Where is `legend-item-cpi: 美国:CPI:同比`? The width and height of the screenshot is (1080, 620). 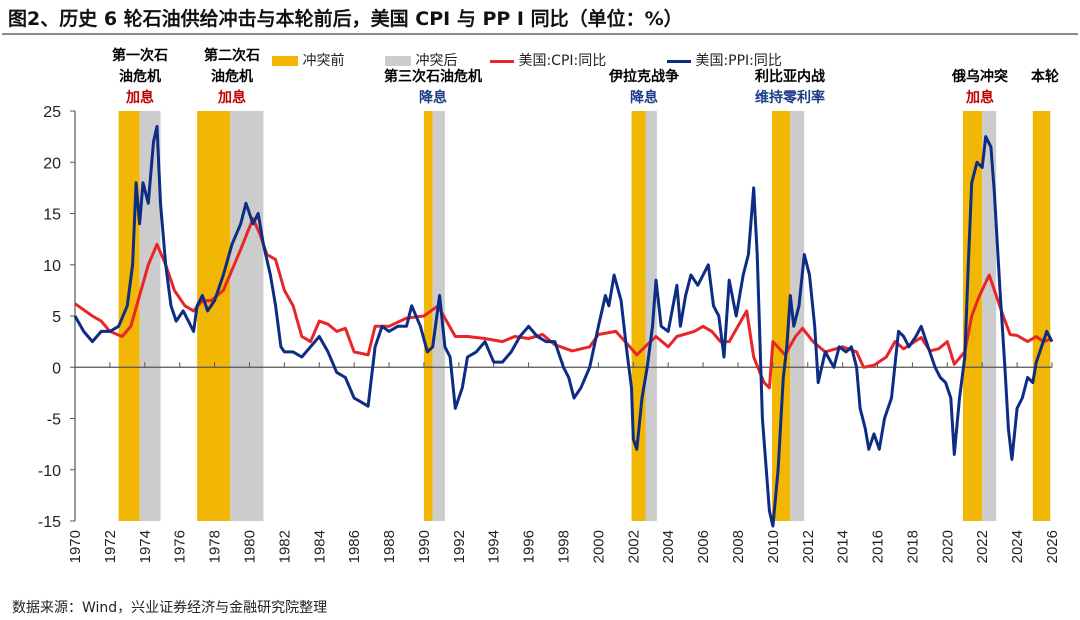
legend-item-cpi: 美国:CPI:同比 is located at coordinates (548, 60).